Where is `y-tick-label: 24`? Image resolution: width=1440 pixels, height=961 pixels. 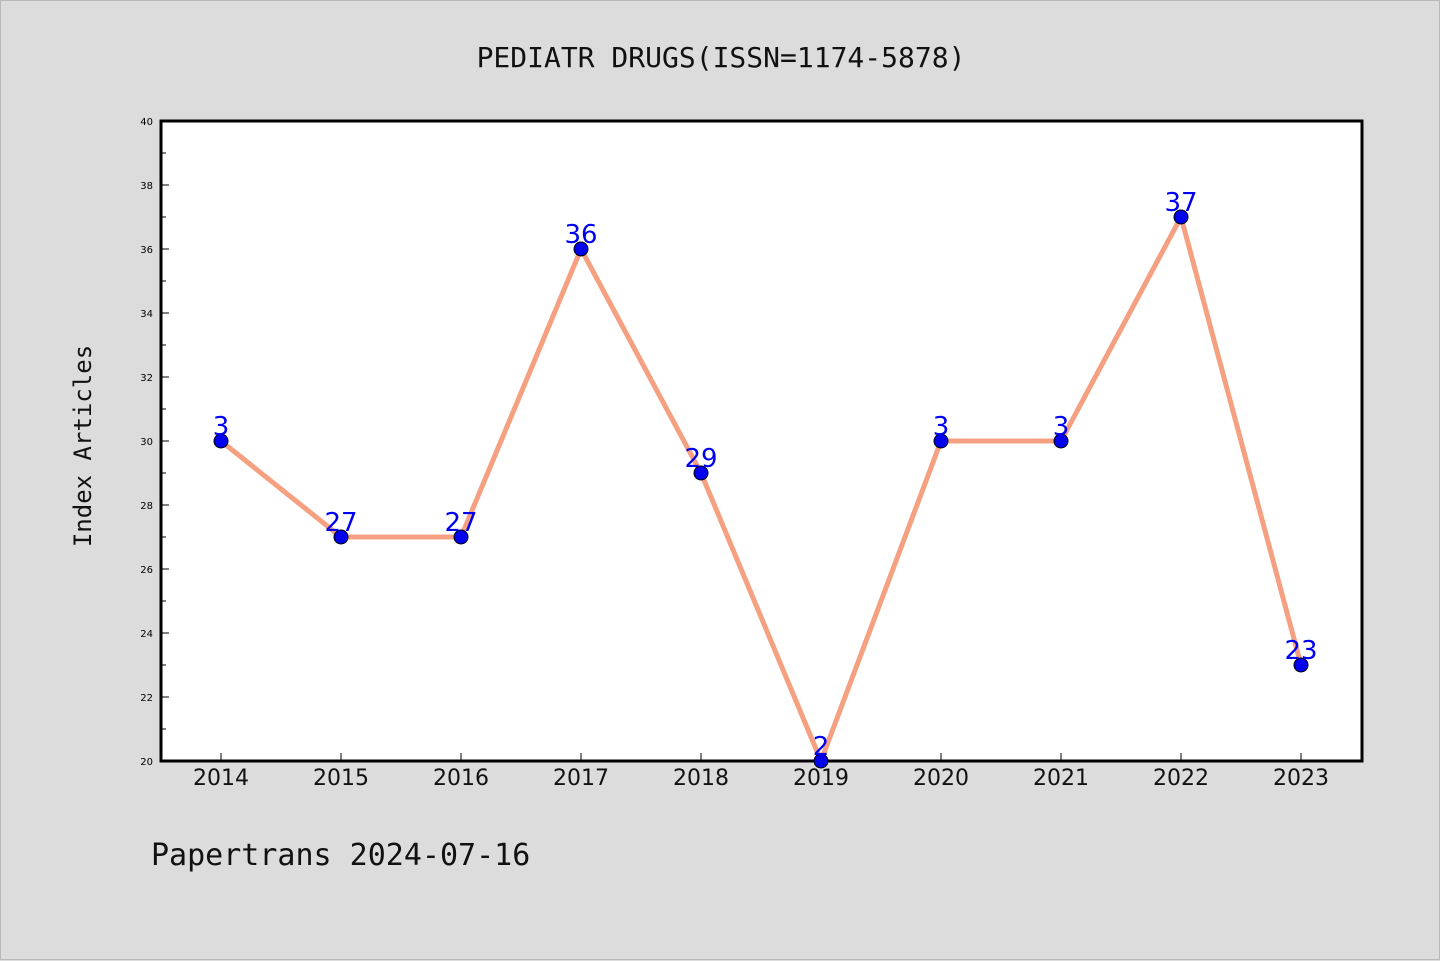
y-tick-label: 24 is located at coordinates (146, 634).